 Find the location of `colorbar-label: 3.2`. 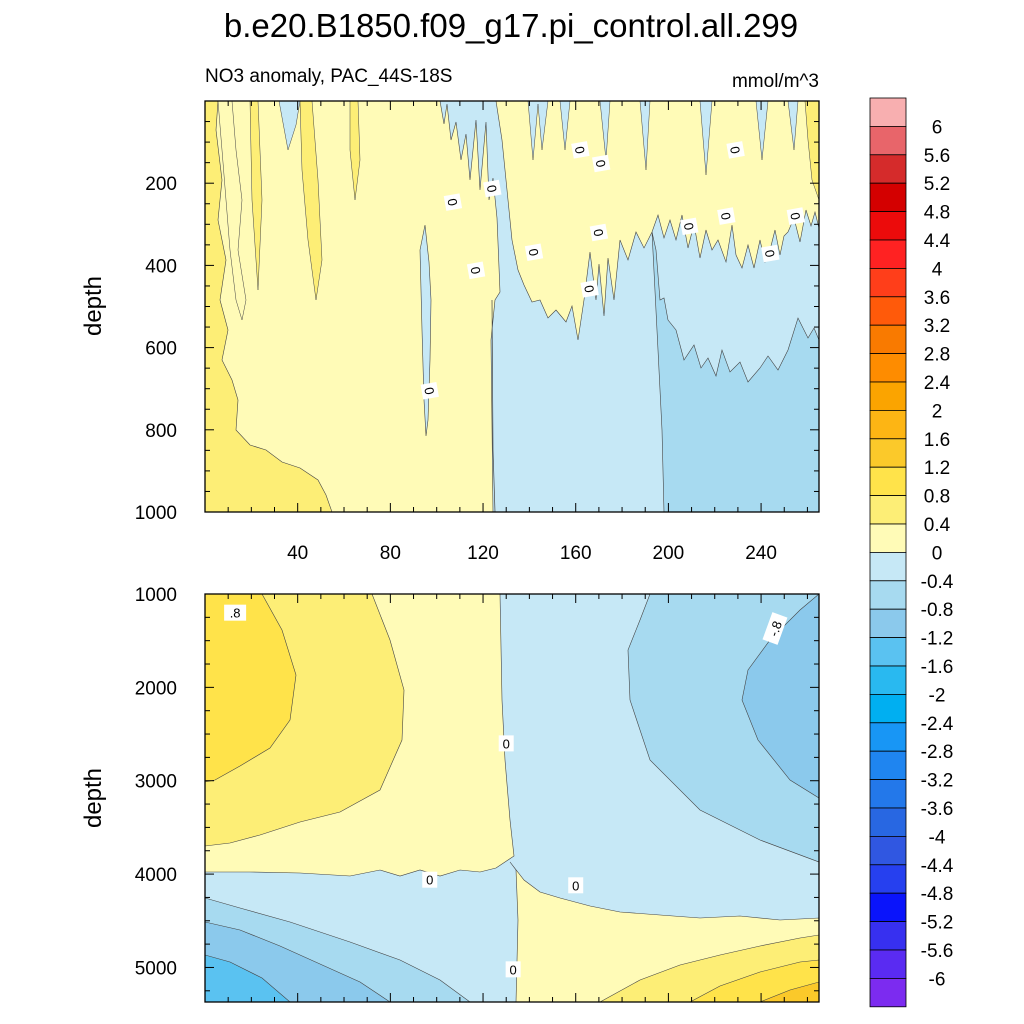

colorbar-label: 3.2 is located at coordinates (937, 326).